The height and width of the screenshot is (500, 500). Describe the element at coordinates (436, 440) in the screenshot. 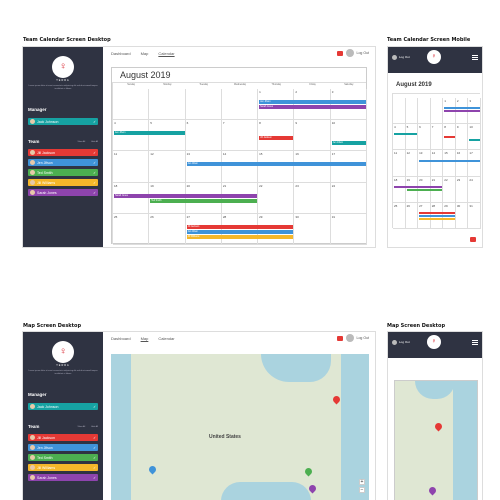

I see `map-view` at that location.